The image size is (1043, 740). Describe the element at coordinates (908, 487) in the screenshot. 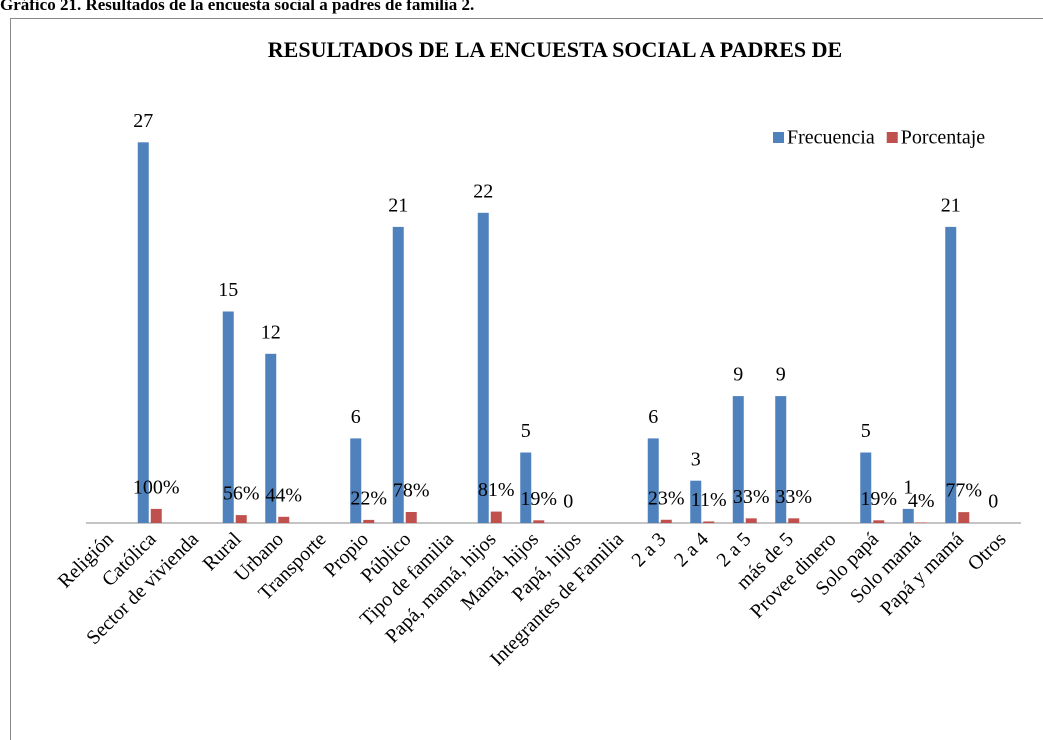

I see `data-label: 1` at that location.